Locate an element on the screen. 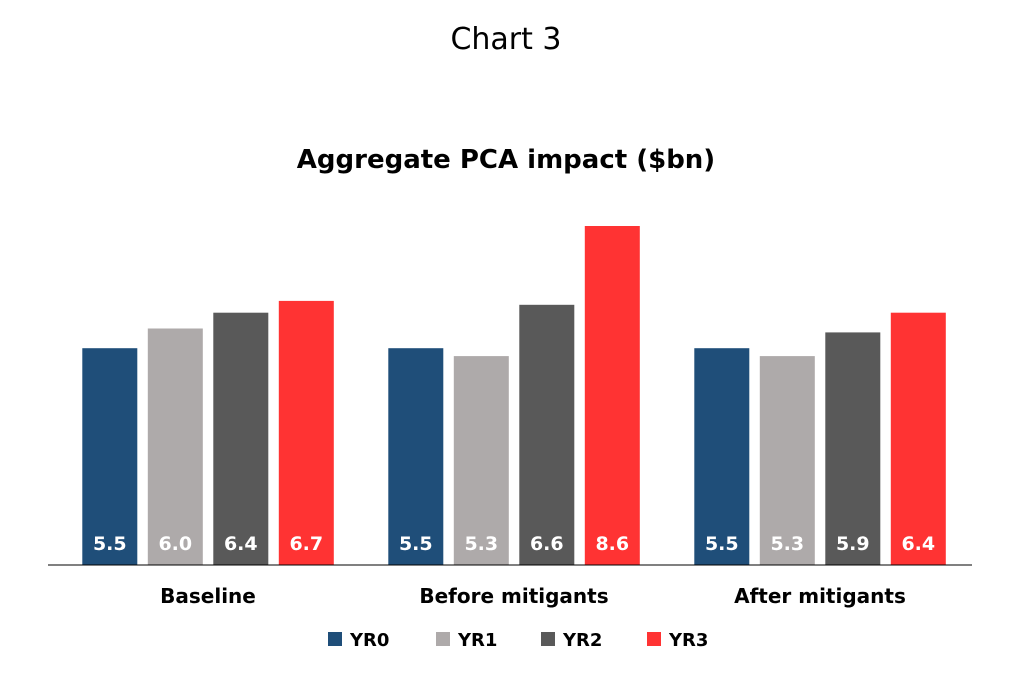 Image resolution: width=1012 pixels, height=689 pixels. value-label-before-mitigants-yr2: 6.6 is located at coordinates (547, 544).